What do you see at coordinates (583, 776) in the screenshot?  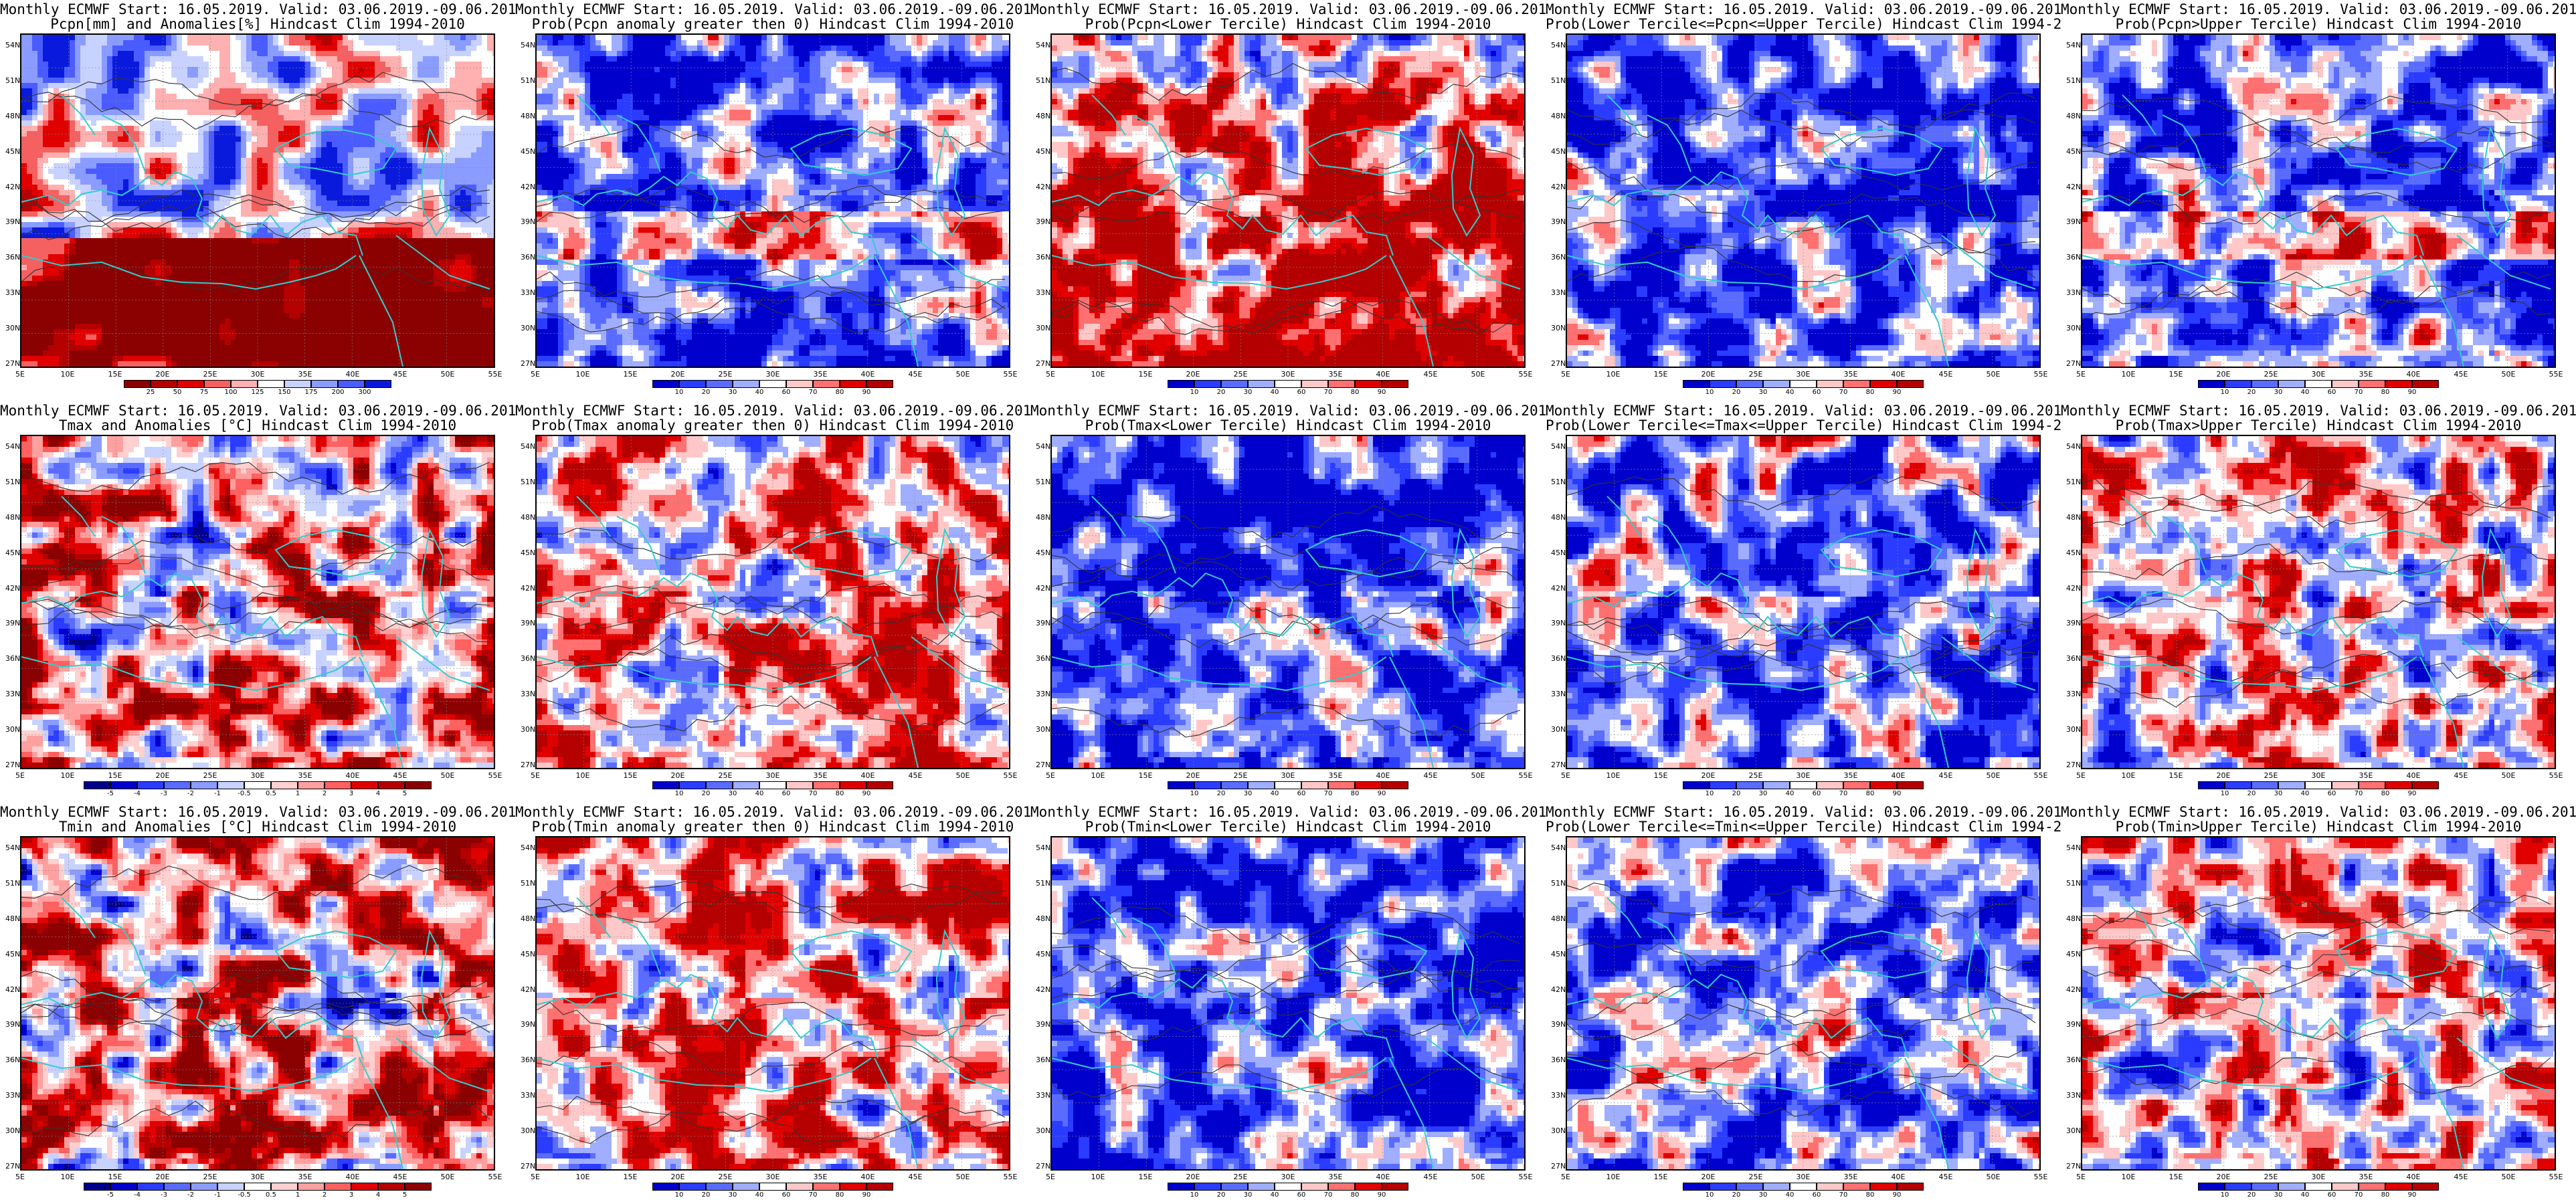 I see `lon-label: 10E` at bounding box center [583, 776].